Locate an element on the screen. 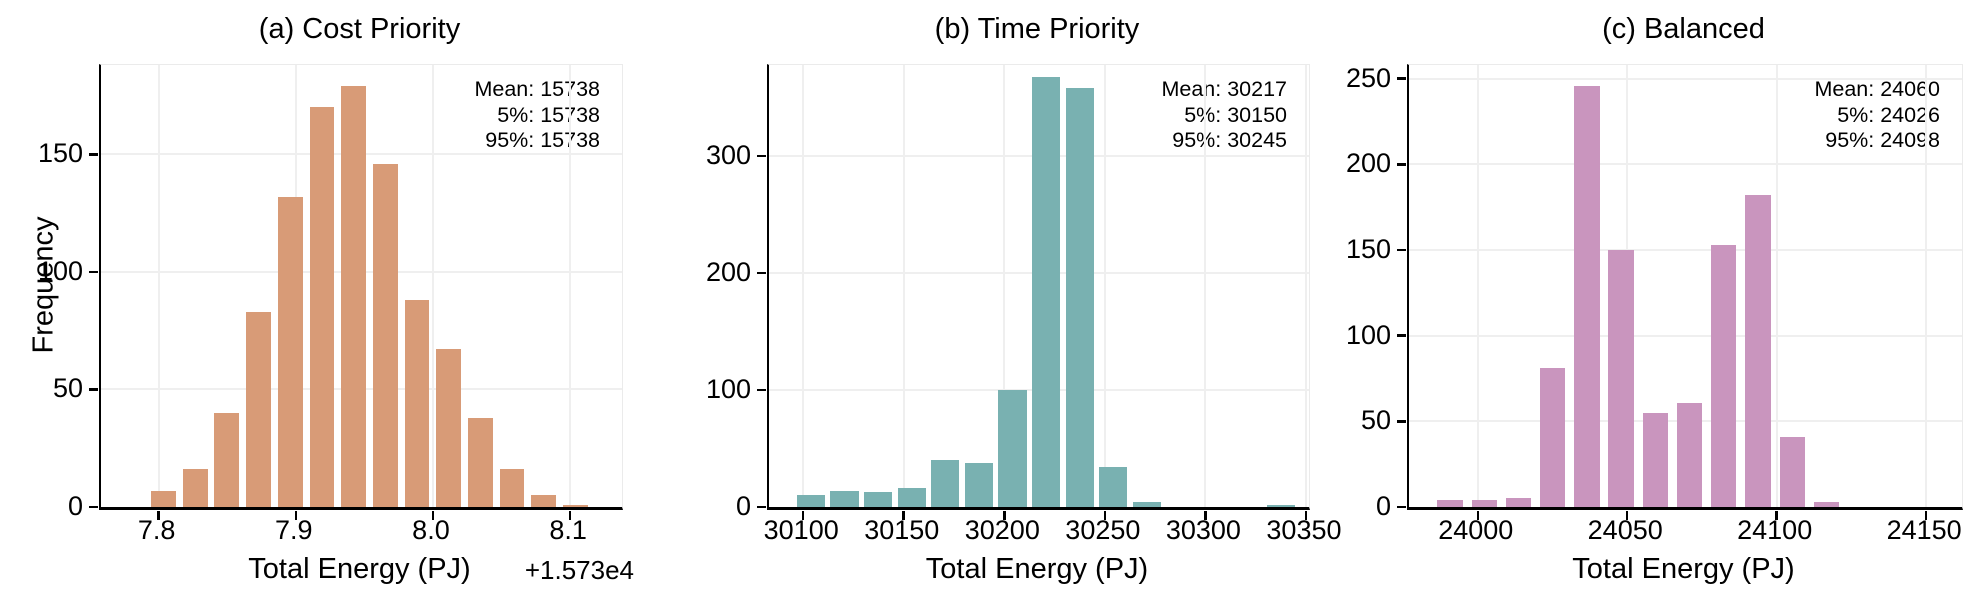  x-tick-label: 8.0 is located at coordinates (431, 530).